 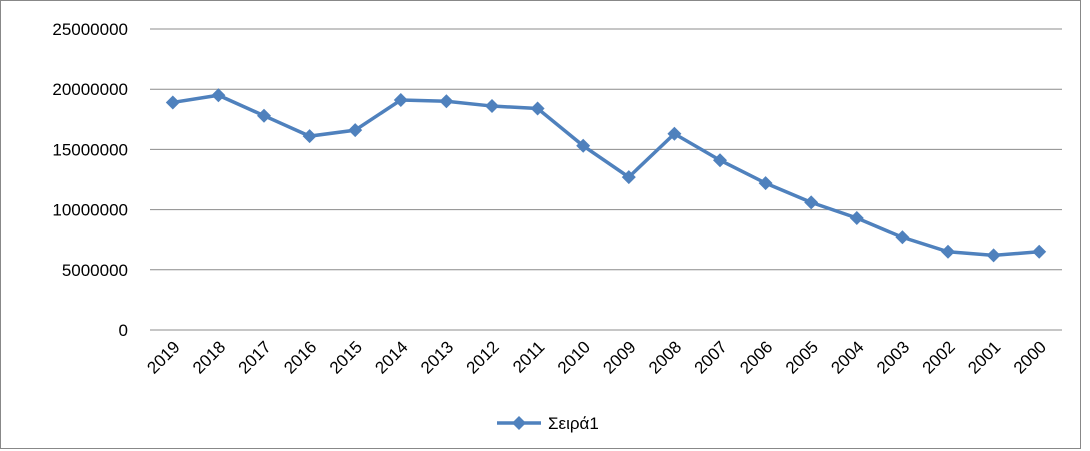 What do you see at coordinates (90, 149) in the screenshot?
I see `y-tick-label: 15000000` at bounding box center [90, 149].